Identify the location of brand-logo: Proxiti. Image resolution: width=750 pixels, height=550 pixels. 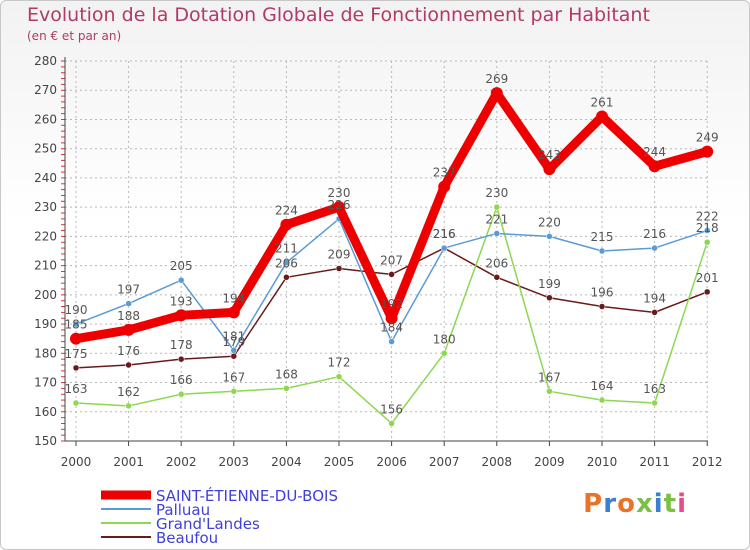
(635, 504).